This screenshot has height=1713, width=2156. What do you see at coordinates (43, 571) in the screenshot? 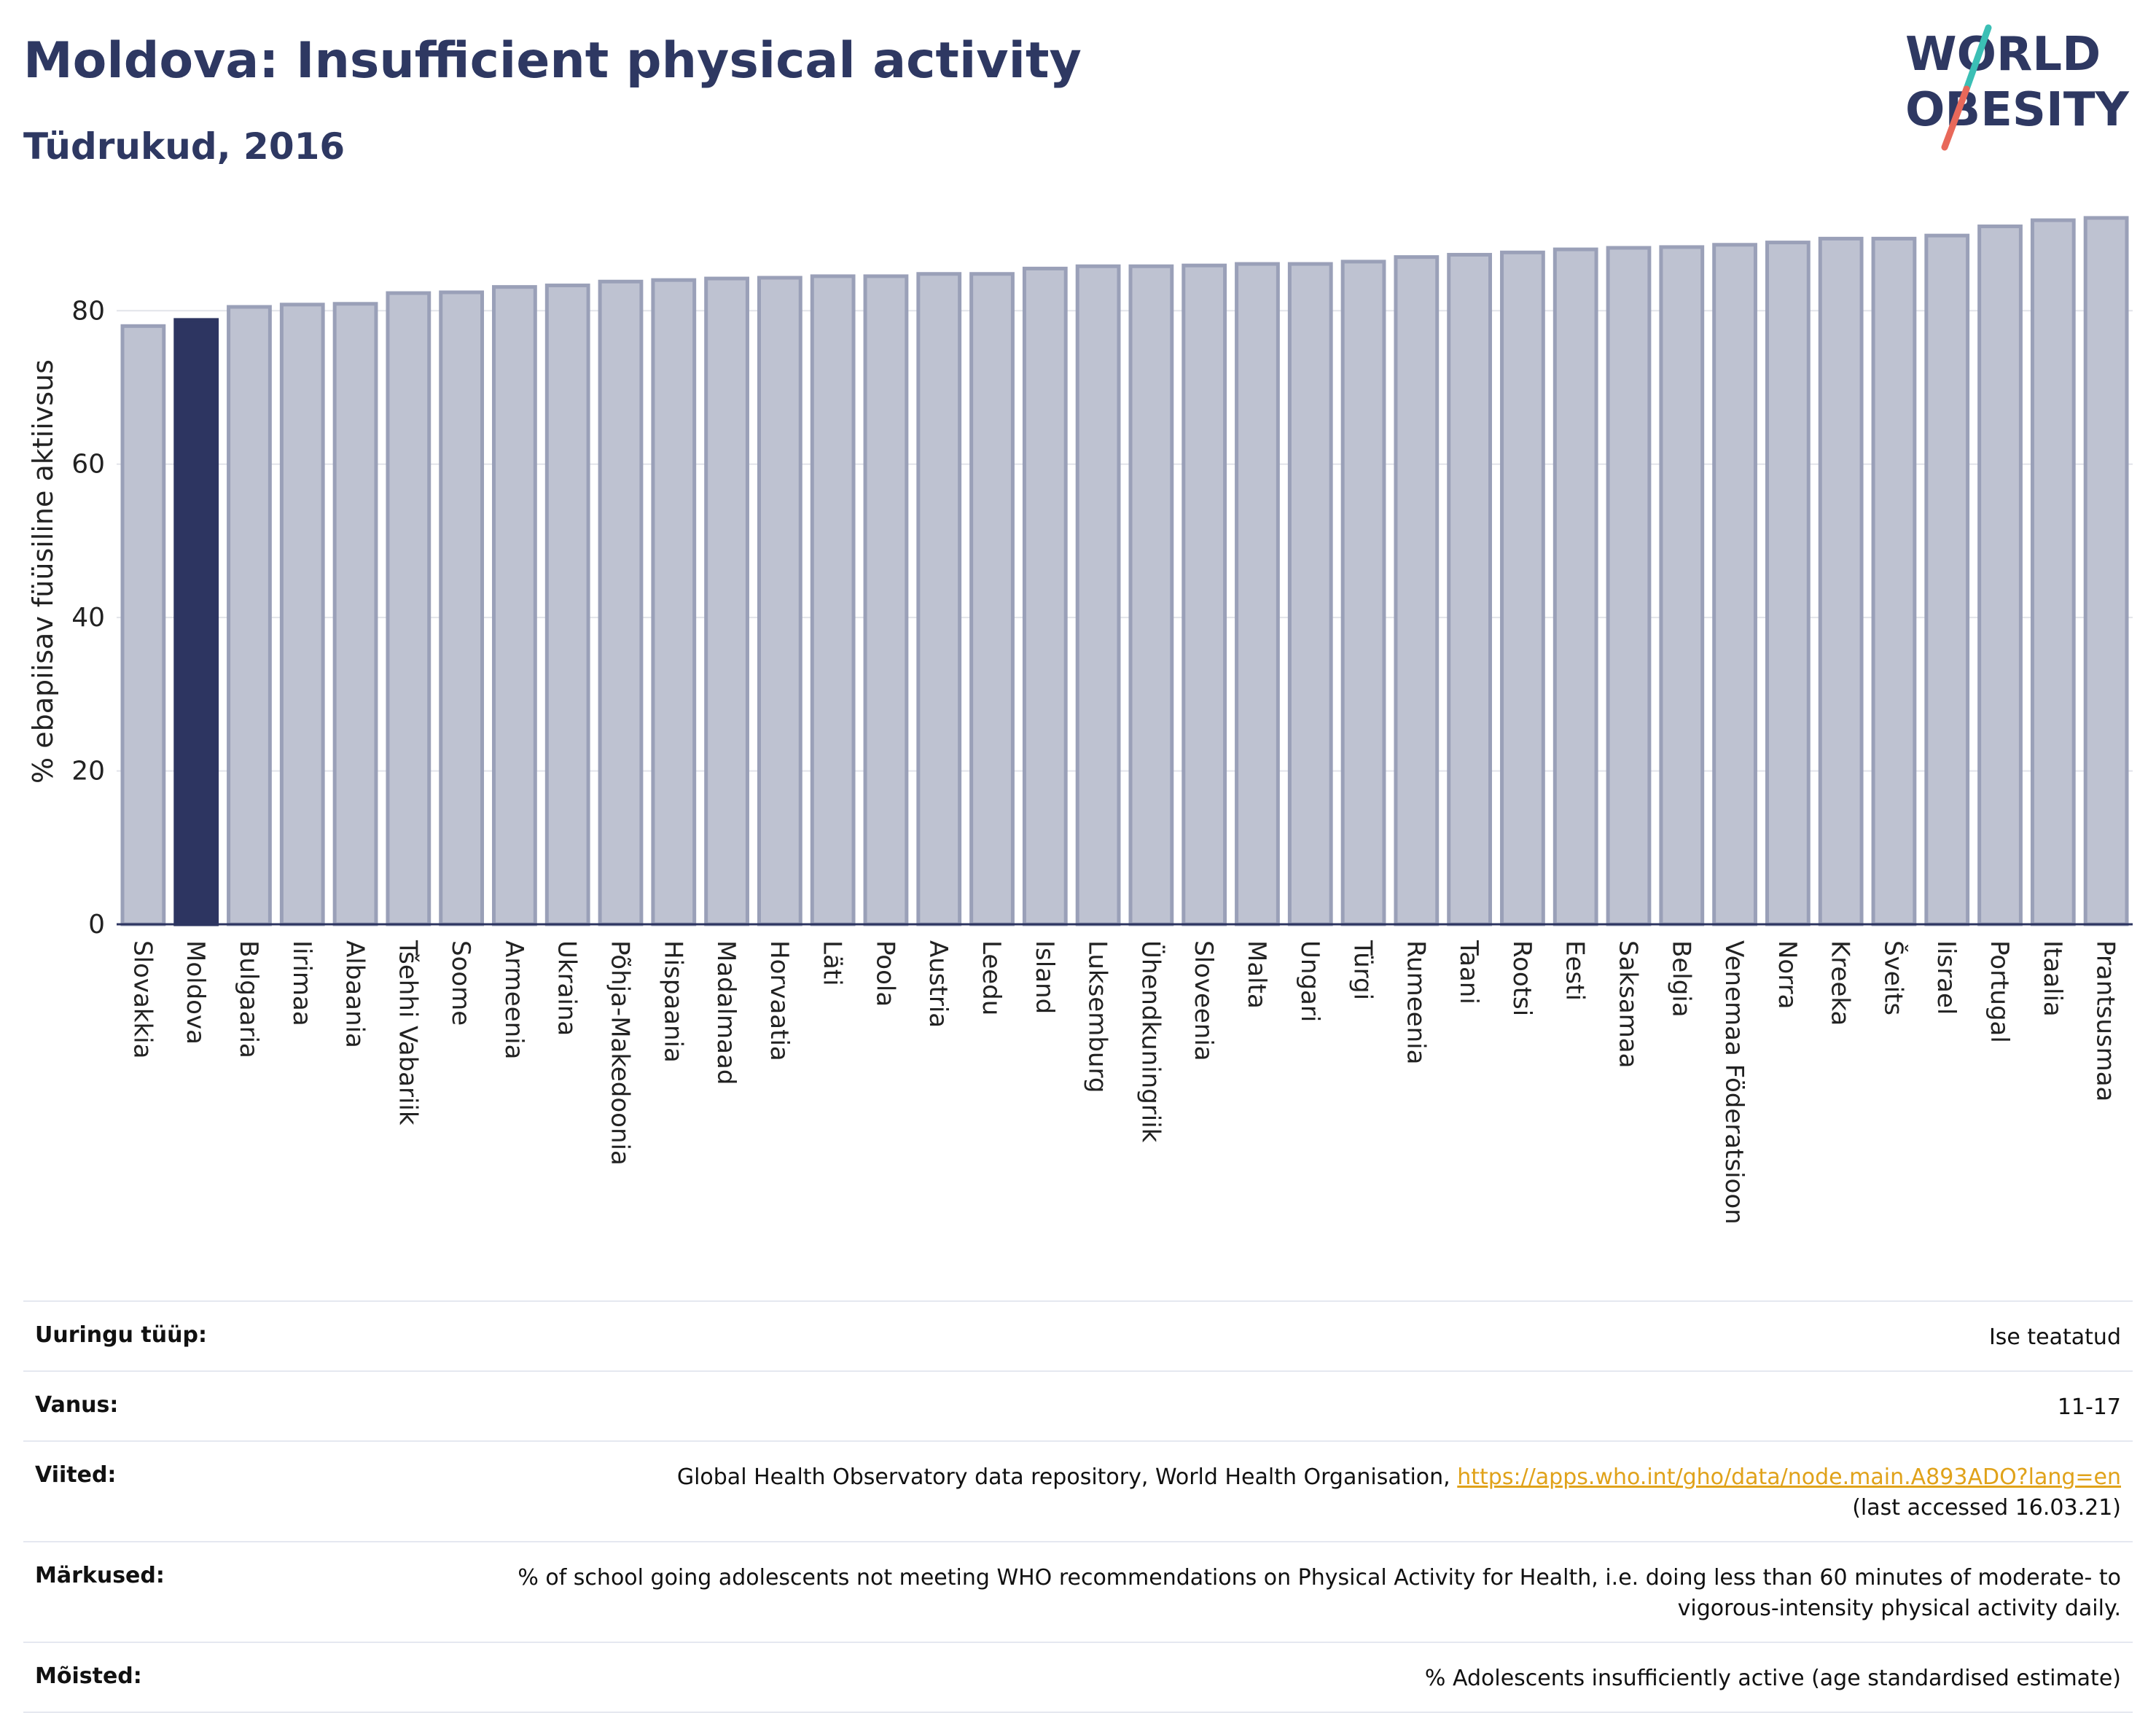
I see `y-axis-title: % ebapiisav füüsiline aktiivsus` at bounding box center [43, 571].